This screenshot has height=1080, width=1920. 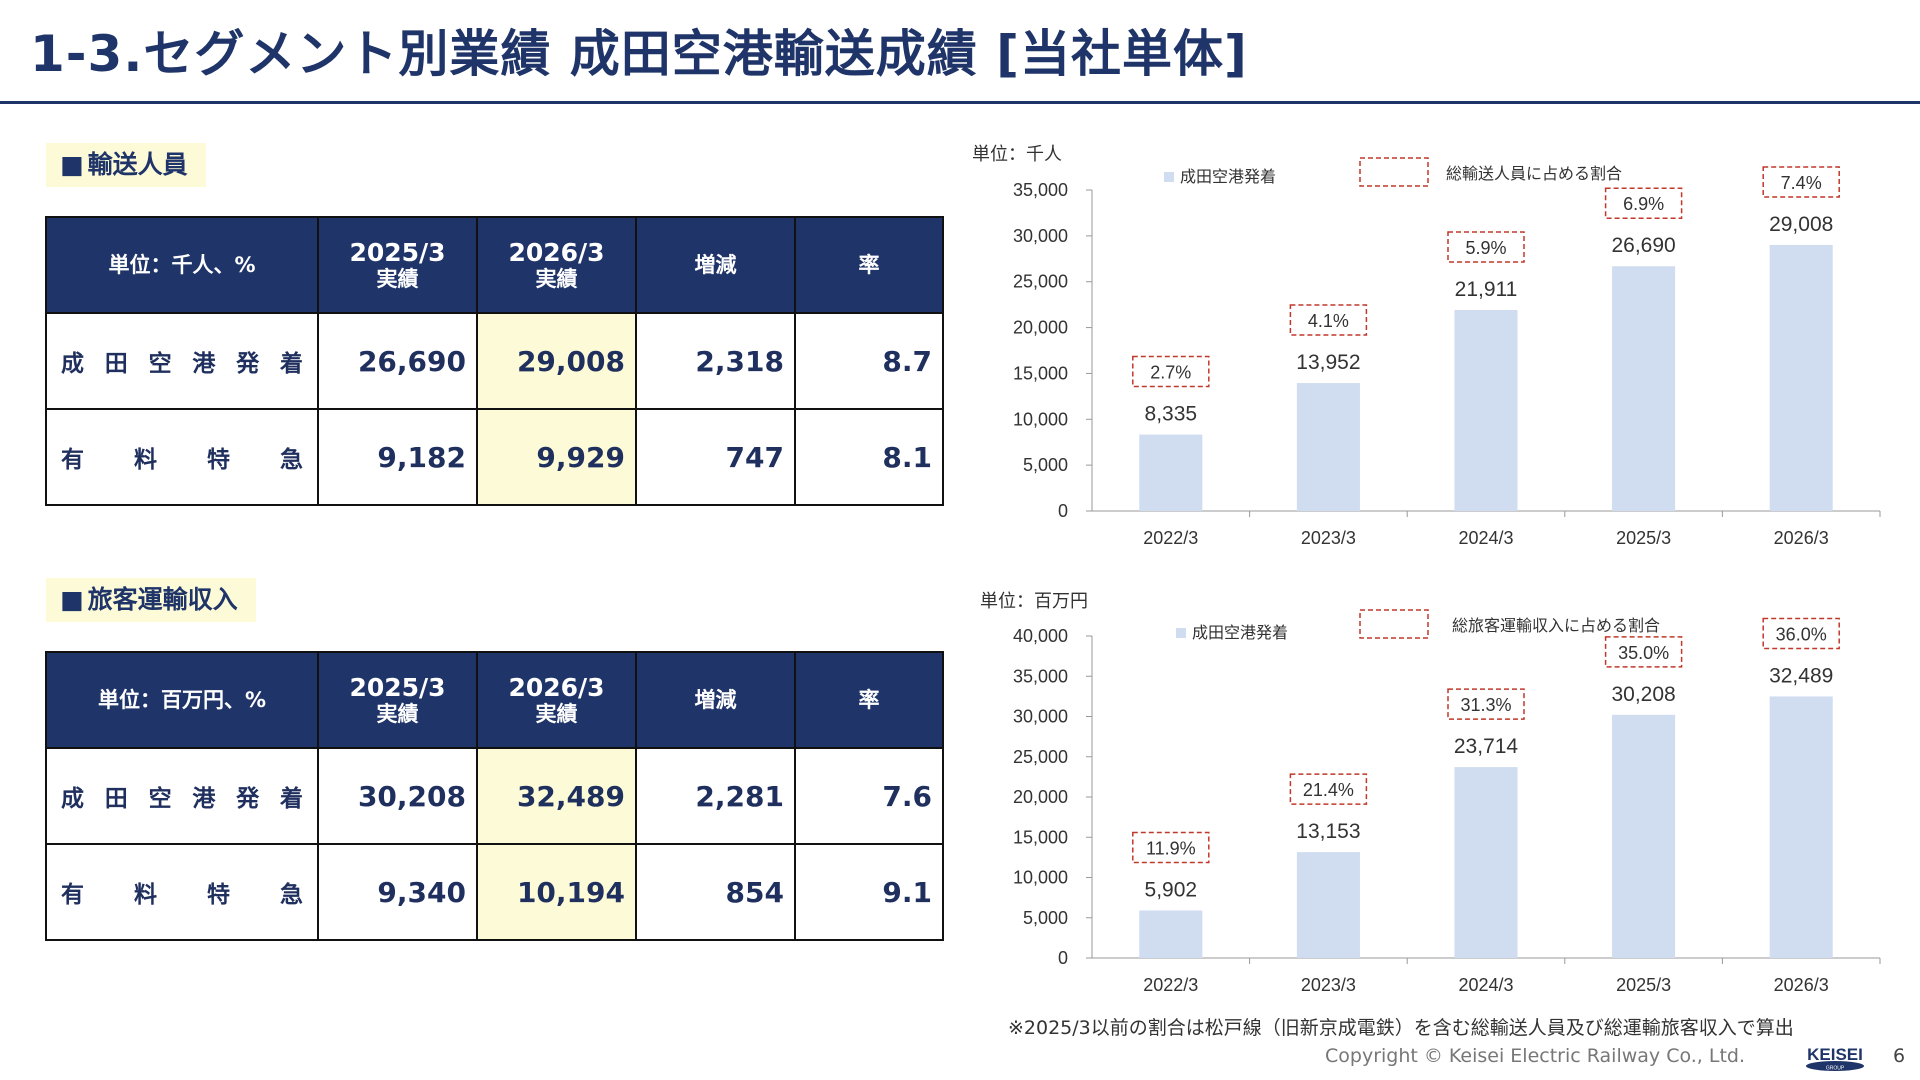 What do you see at coordinates (869, 457) in the screenshot?
I see `cell-rate: 8.1` at bounding box center [869, 457].